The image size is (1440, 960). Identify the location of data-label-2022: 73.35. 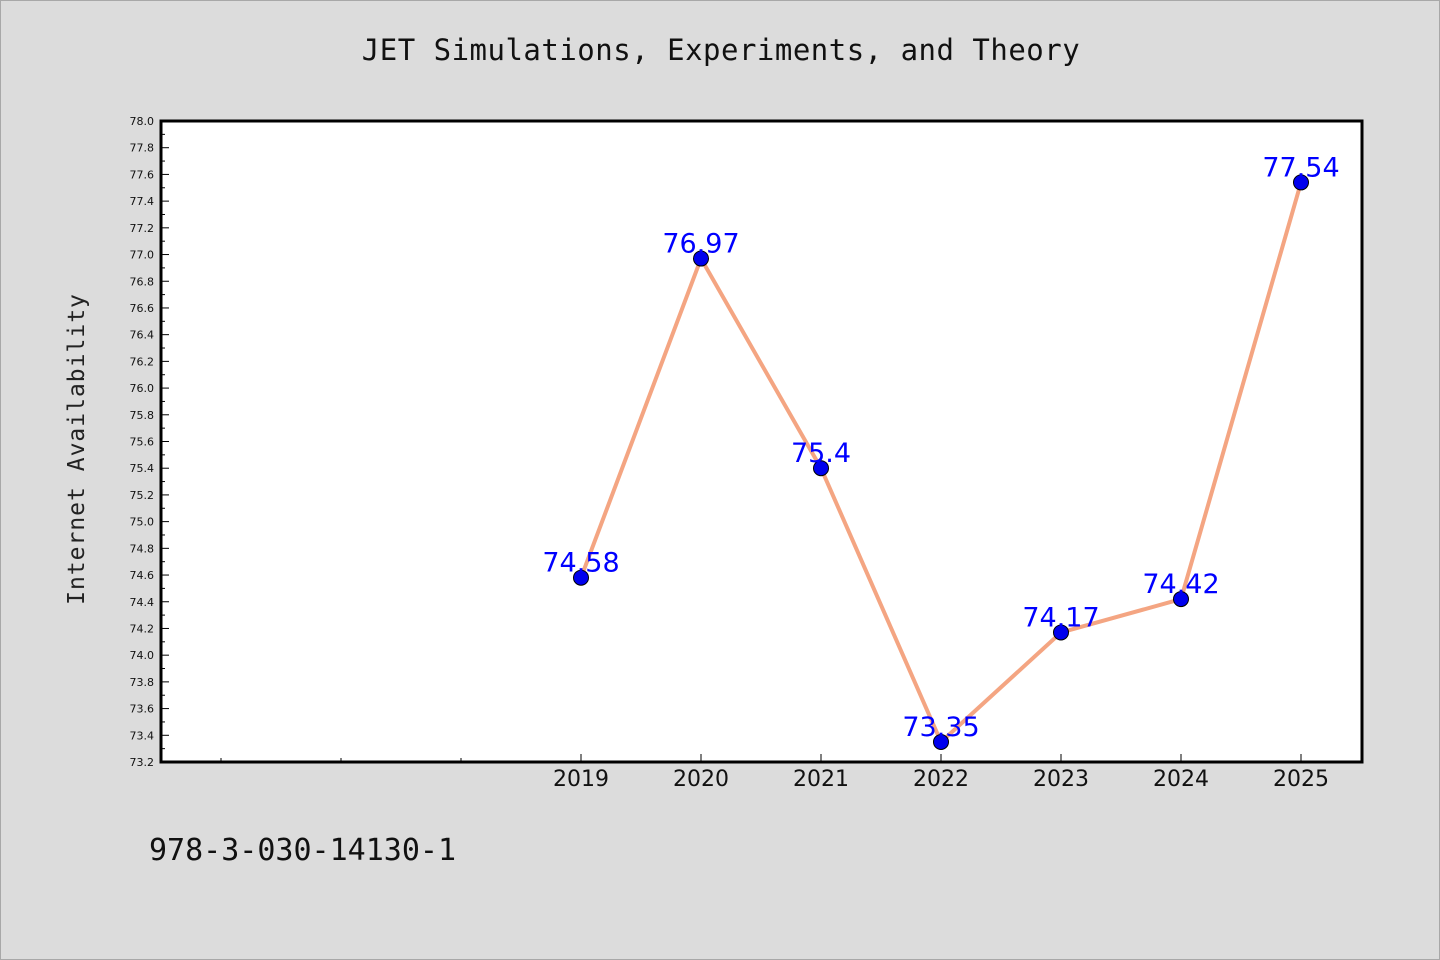
(940, 727).